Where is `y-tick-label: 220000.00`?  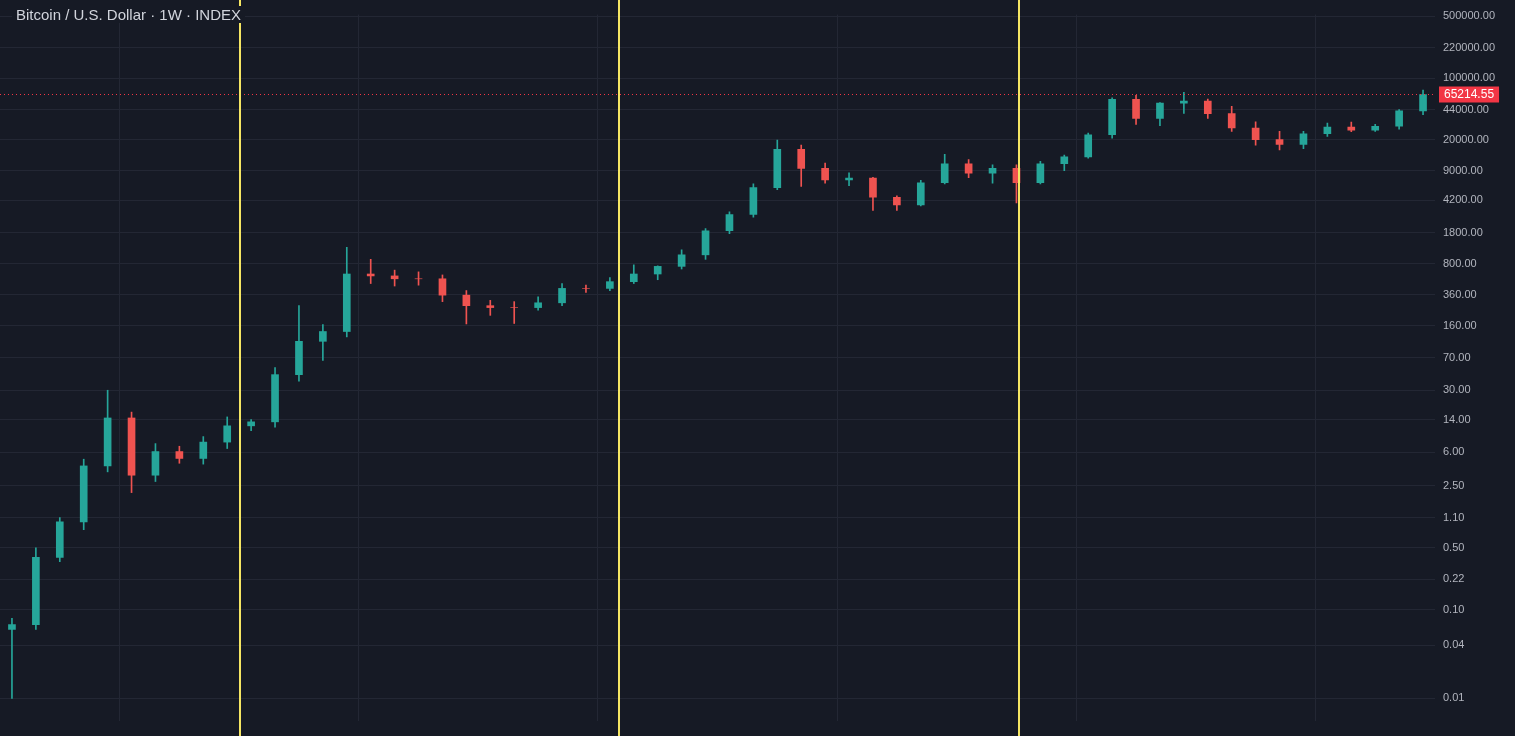
y-tick-label: 220000.00 is located at coordinates (1469, 46).